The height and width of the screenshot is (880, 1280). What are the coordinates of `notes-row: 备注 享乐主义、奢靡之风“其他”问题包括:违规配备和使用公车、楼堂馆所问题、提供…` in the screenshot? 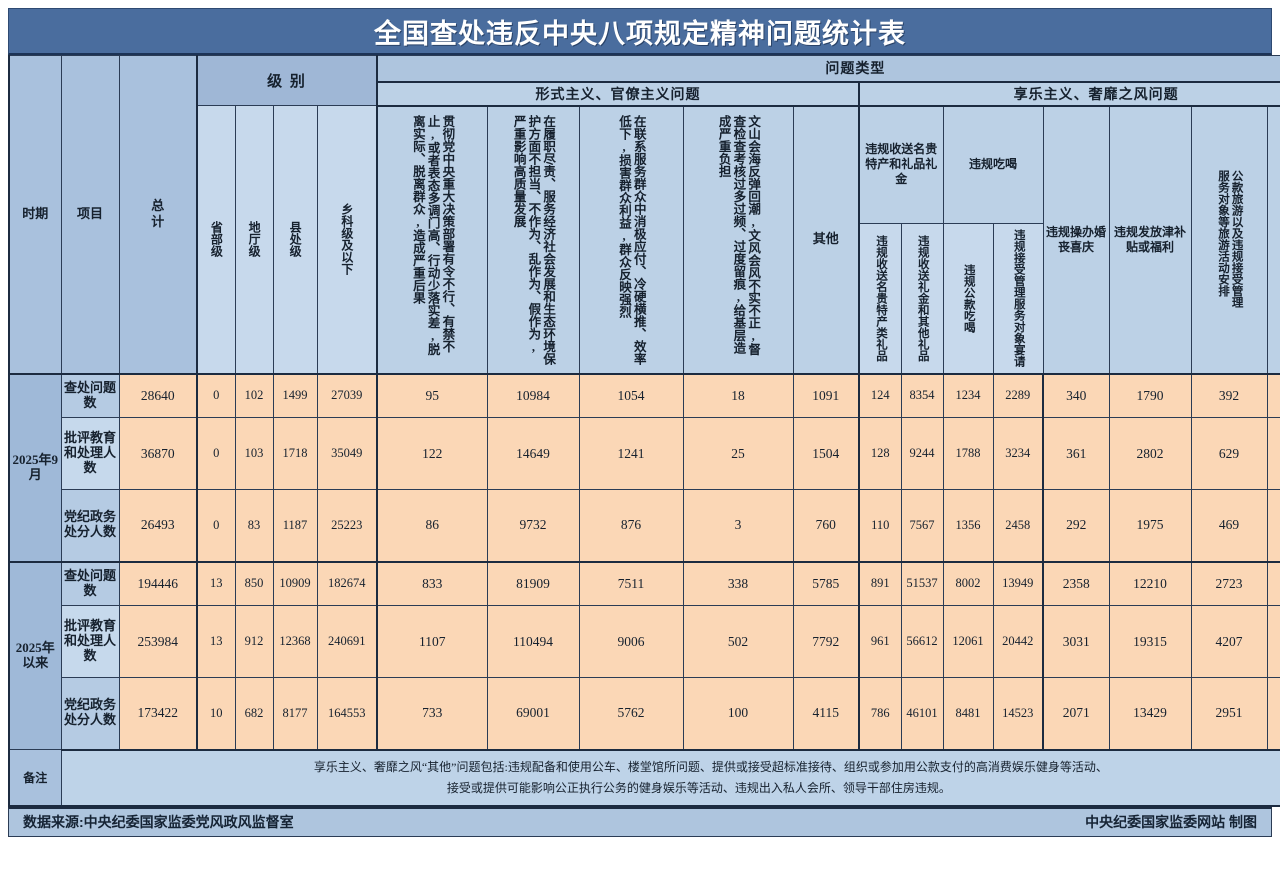 It's located at (644, 778).